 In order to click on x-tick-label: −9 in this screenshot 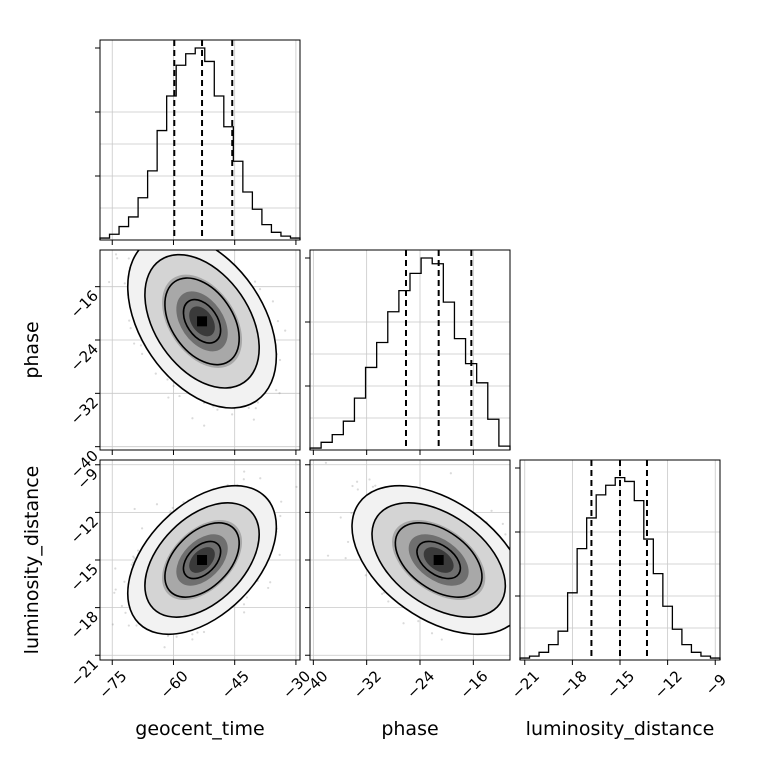, I will do `click(716, 685)`.